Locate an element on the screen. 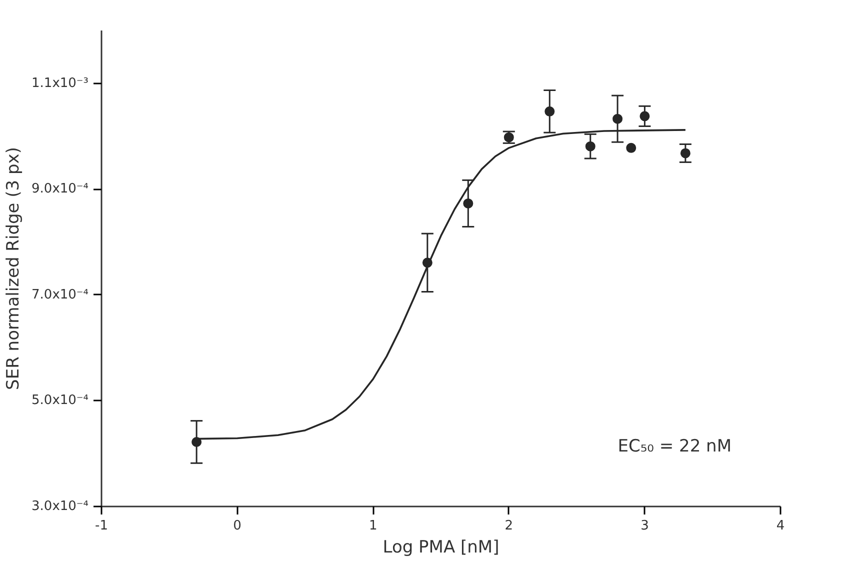 The width and height of the screenshot is (856, 577). y-tick-label: 9.0x10⁻⁴ is located at coordinates (60, 189).